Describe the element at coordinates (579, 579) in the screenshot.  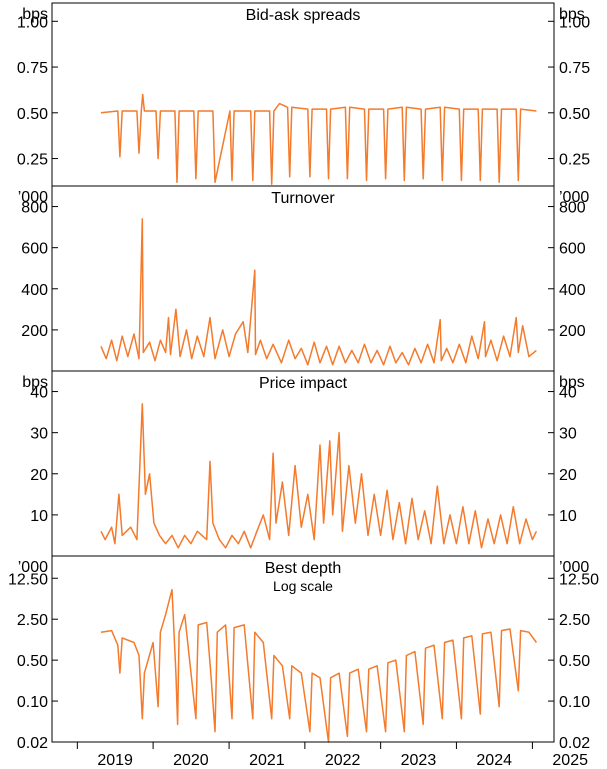
I see `y-tick-label-right: 12.50` at that location.